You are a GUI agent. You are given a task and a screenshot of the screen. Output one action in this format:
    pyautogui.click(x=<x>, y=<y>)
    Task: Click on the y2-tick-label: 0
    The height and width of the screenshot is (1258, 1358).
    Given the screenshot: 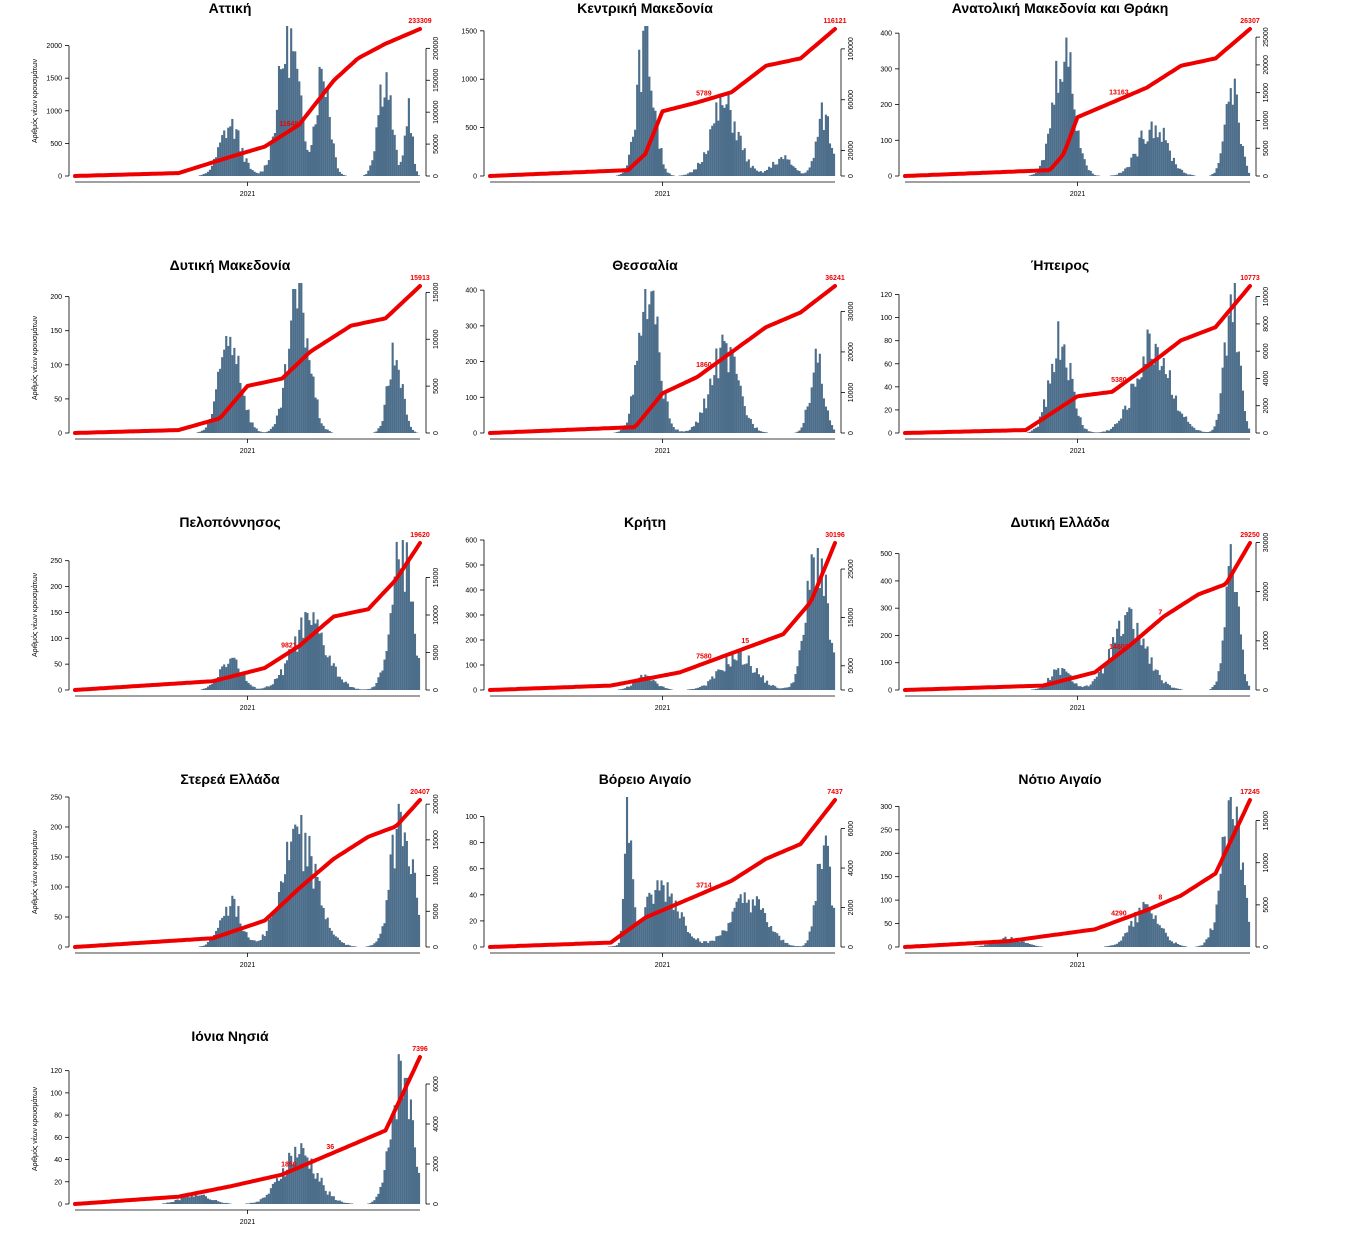 What is the action you would take?
    pyautogui.click(x=436, y=1204)
    